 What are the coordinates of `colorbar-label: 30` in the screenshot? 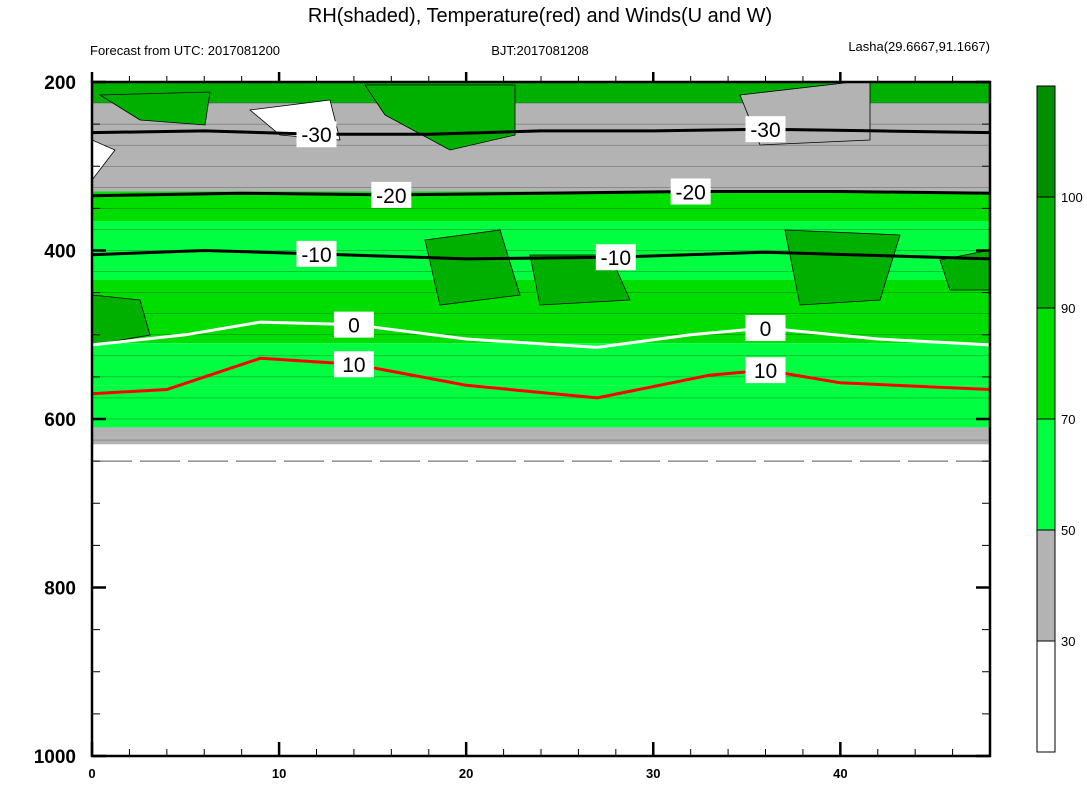 It's located at (1068, 641).